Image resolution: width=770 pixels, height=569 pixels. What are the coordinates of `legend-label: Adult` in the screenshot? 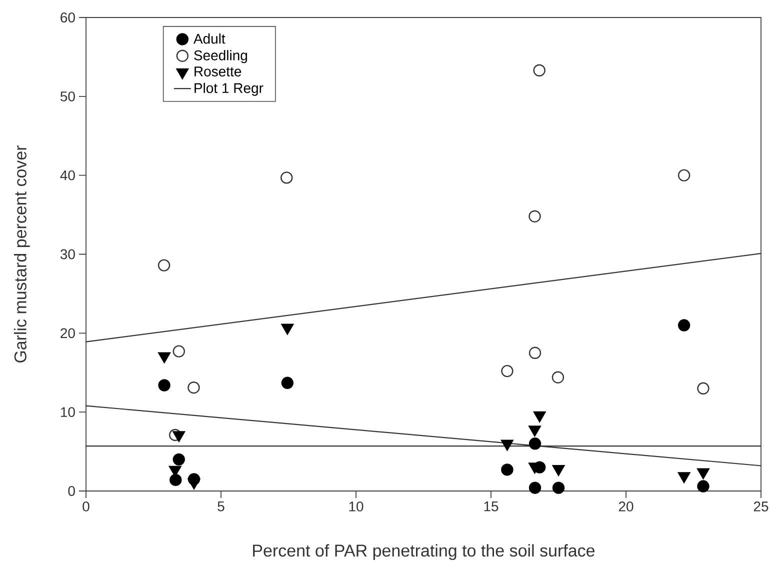 It's located at (209, 38).